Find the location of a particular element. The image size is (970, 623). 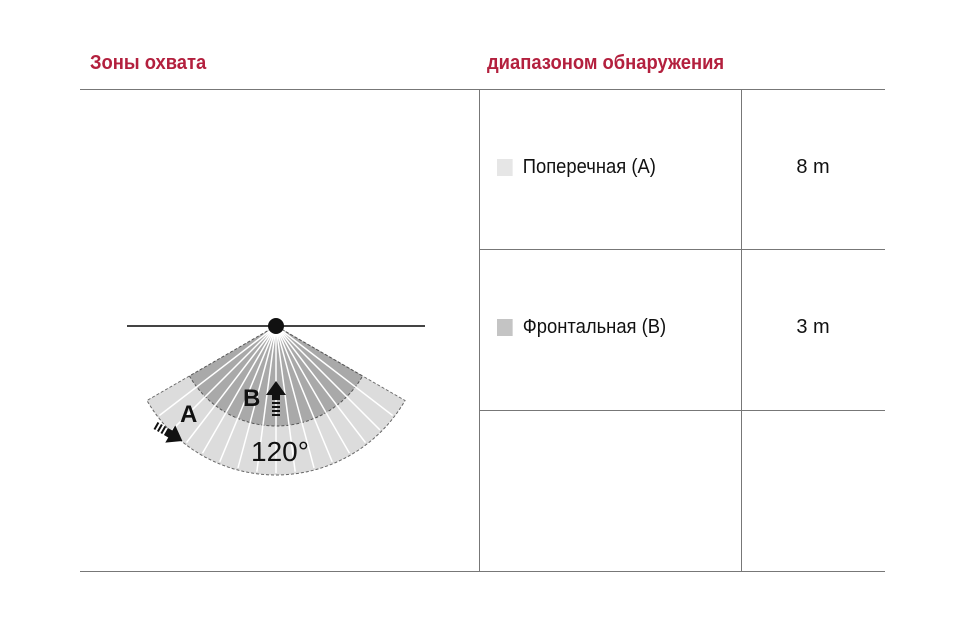

zone-a-swatch is located at coordinates (505, 167).